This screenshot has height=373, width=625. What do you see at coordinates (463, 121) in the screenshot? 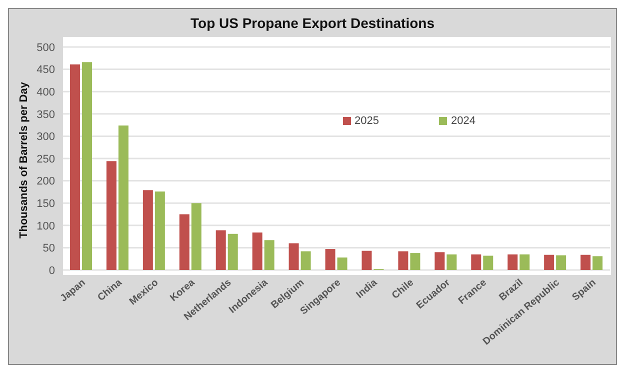
I see `legend-label: 2024` at bounding box center [463, 121].